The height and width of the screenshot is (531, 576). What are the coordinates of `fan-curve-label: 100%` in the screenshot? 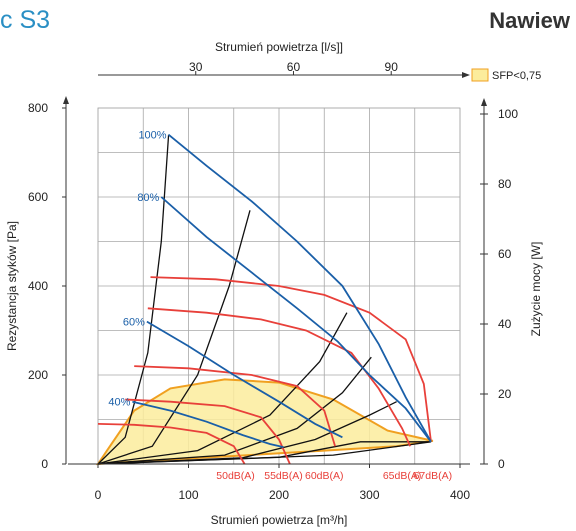 It's located at (152, 136).